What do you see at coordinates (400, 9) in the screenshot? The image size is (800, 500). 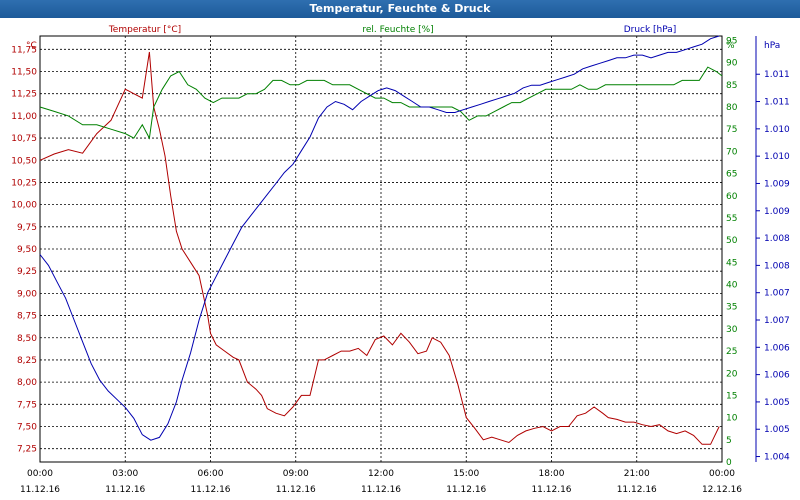 I see `window-title: Temperatur, Feuchte & Druck` at bounding box center [400, 9].